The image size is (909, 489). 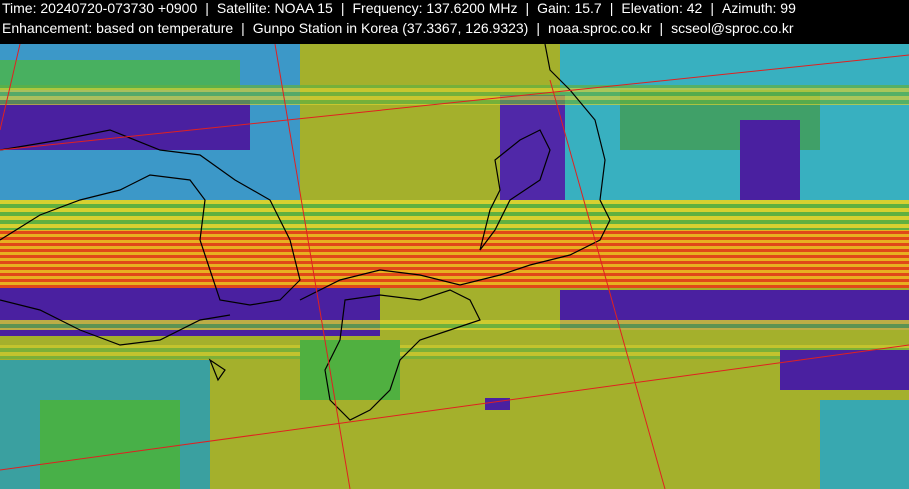 I want to click on info-field: Satellite: NOAA 15, so click(x=274, y=8).